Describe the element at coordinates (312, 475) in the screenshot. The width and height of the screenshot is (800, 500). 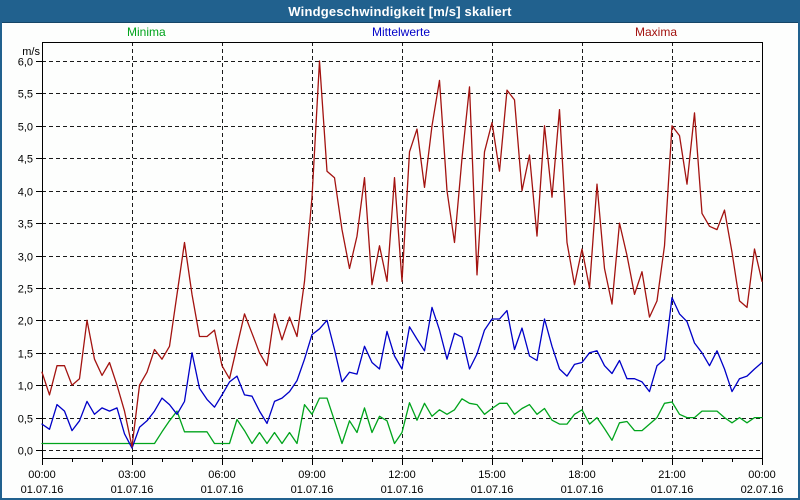
I see `x-tick-time-label: 09:00` at that location.